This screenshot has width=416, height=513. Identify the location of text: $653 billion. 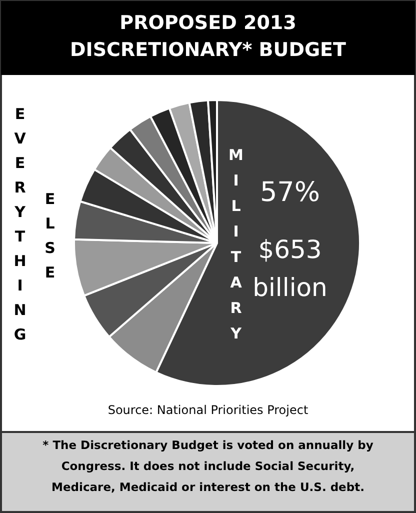
(290, 268).